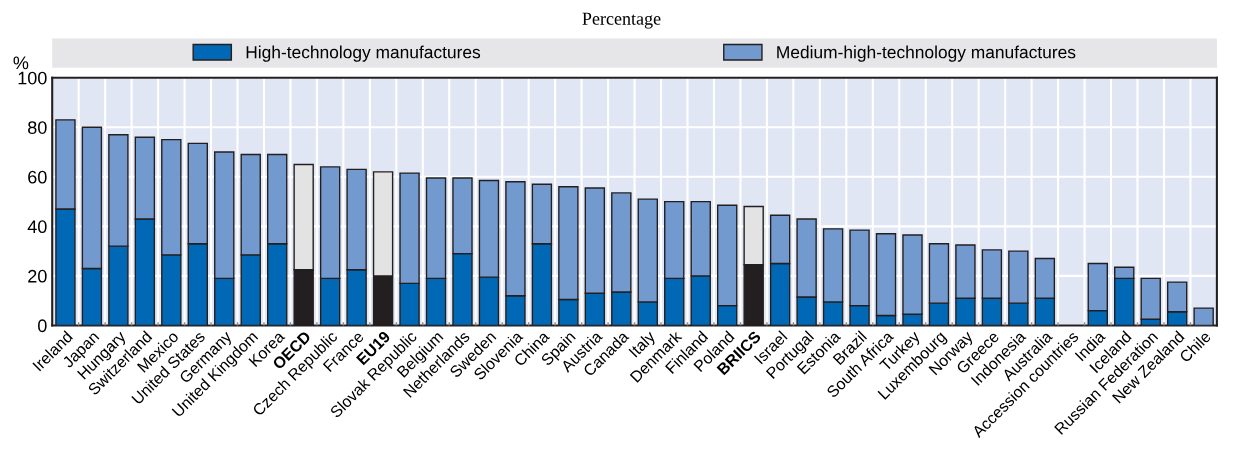 The height and width of the screenshot is (452, 1243). What do you see at coordinates (32, 78) in the screenshot?
I see `y-tick-label: 100` at bounding box center [32, 78].